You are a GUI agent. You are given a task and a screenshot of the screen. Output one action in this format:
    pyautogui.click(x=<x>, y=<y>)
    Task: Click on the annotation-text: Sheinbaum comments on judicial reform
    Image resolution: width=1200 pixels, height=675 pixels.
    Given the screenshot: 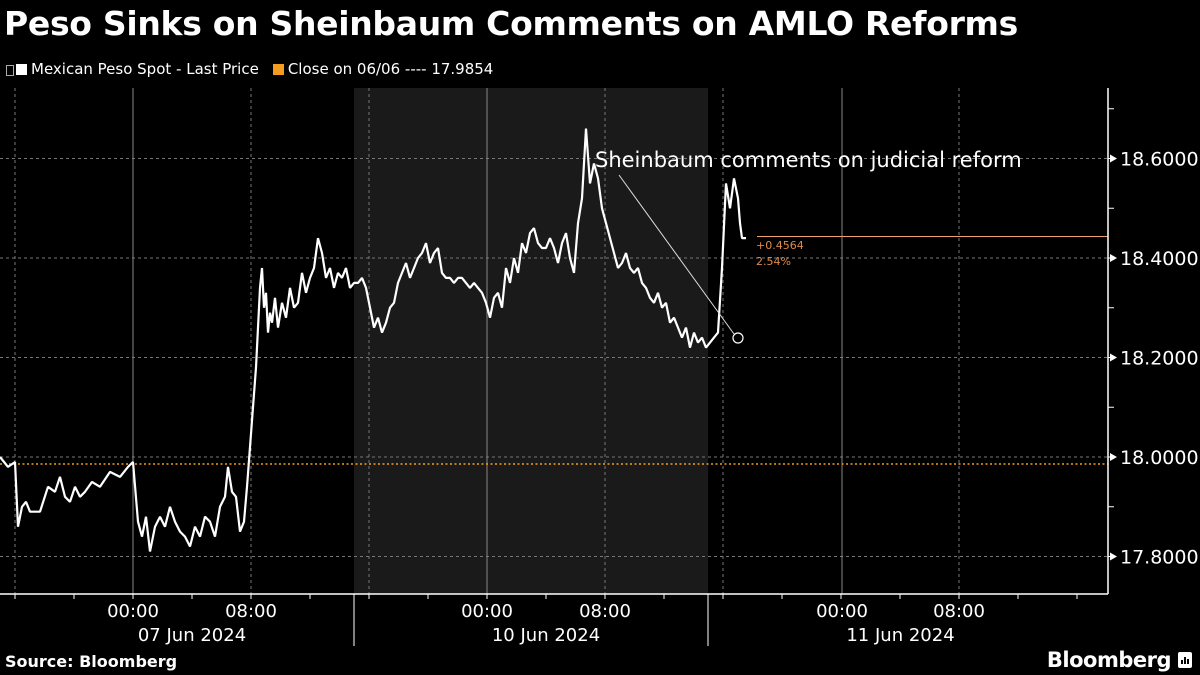 What is the action you would take?
    pyautogui.click(x=808, y=160)
    